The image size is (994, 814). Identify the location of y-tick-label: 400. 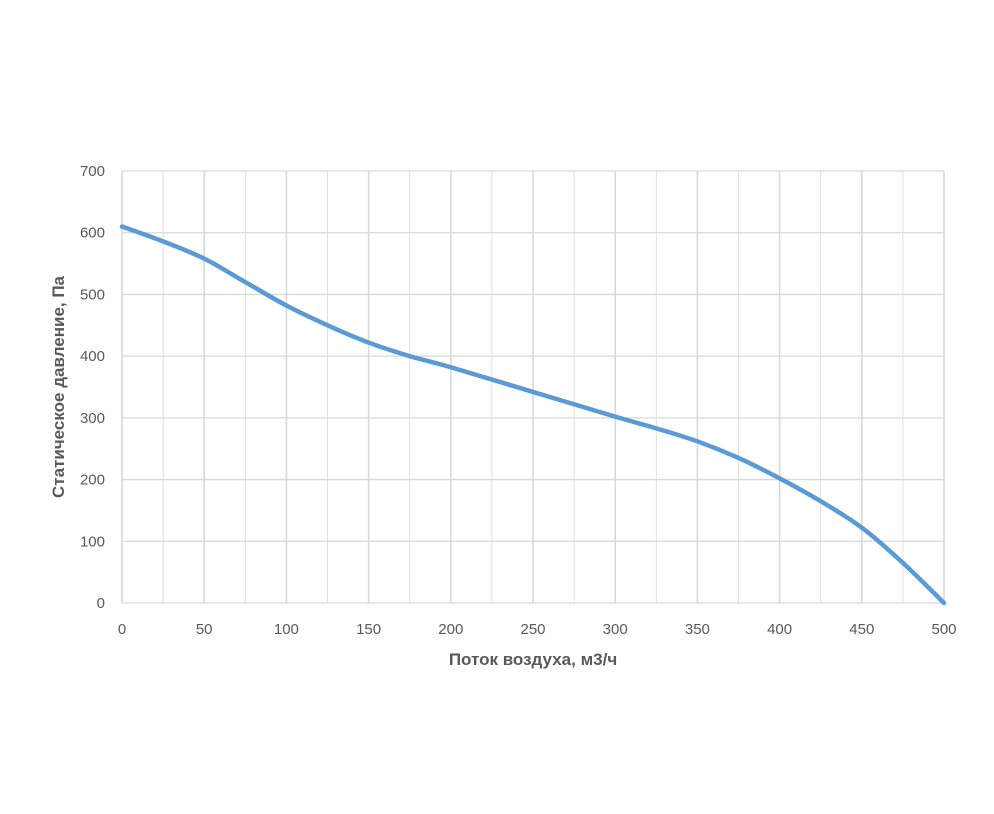
(92, 356).